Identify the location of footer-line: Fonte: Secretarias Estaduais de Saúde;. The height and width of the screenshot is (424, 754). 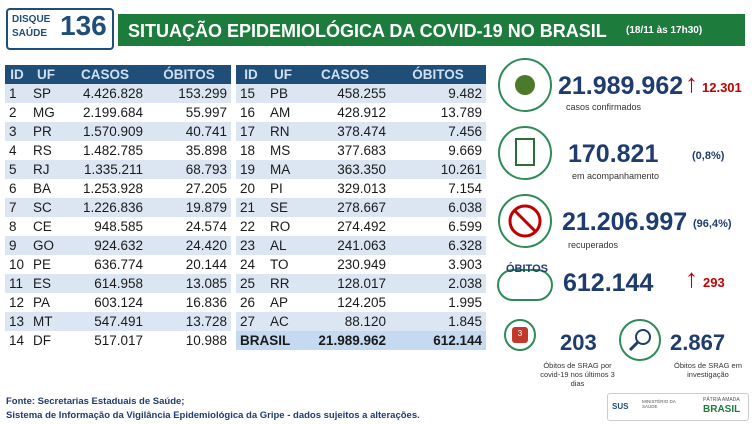
(95, 401).